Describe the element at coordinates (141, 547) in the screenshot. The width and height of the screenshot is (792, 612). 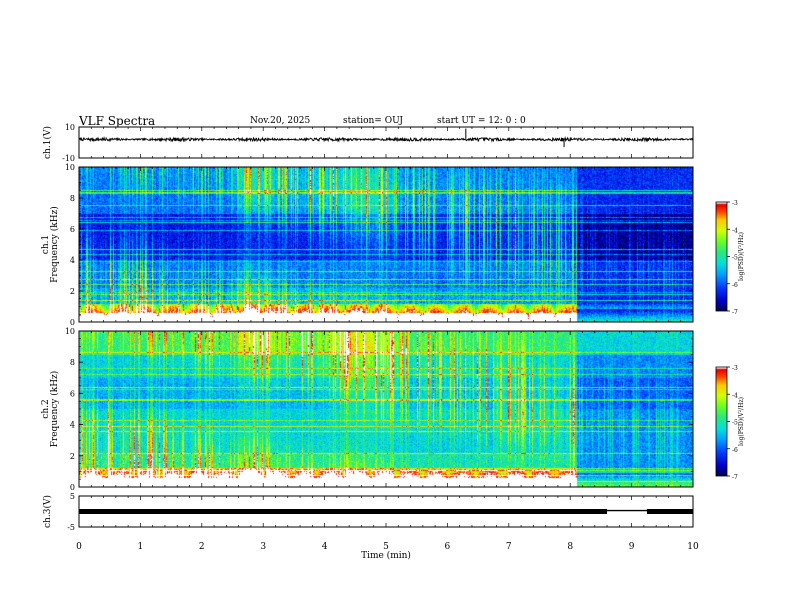
I see `x-tick-label: 1` at that location.